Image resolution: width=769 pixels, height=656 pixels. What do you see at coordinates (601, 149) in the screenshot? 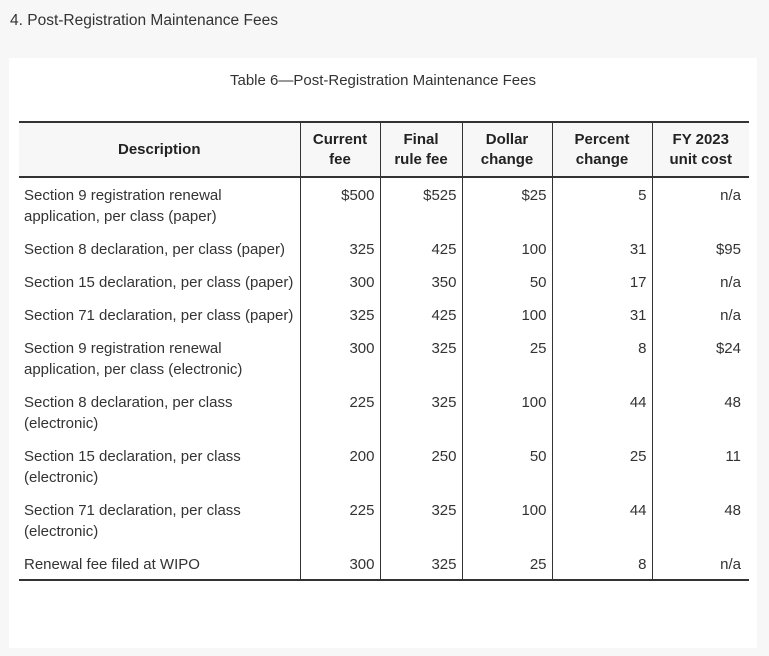
I see `col-header-percent-change: Percent change` at bounding box center [601, 149].